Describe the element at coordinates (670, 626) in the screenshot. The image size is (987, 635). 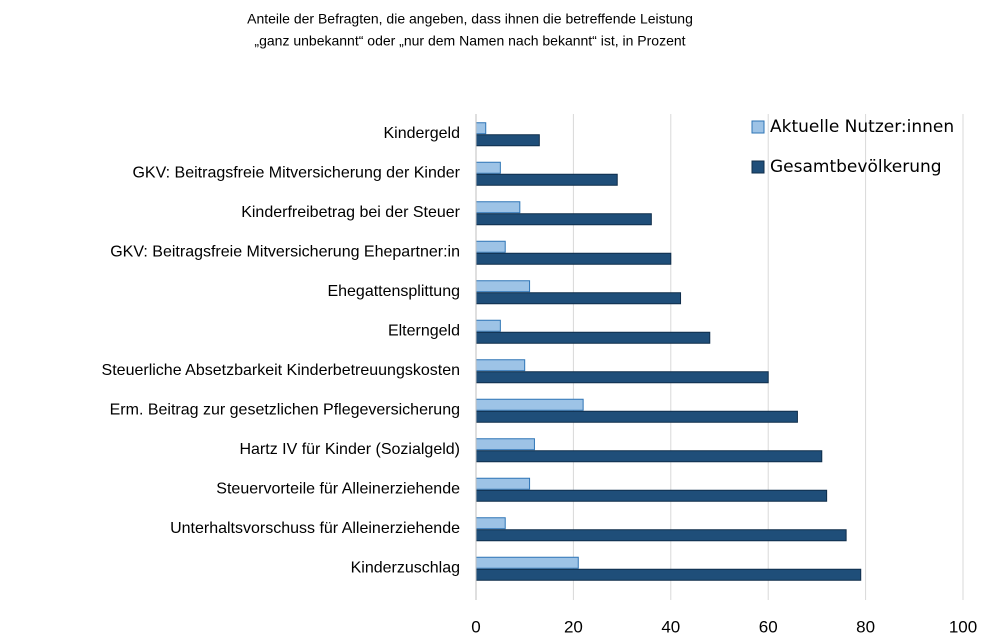
I see `x-tick-label: 40` at that location.